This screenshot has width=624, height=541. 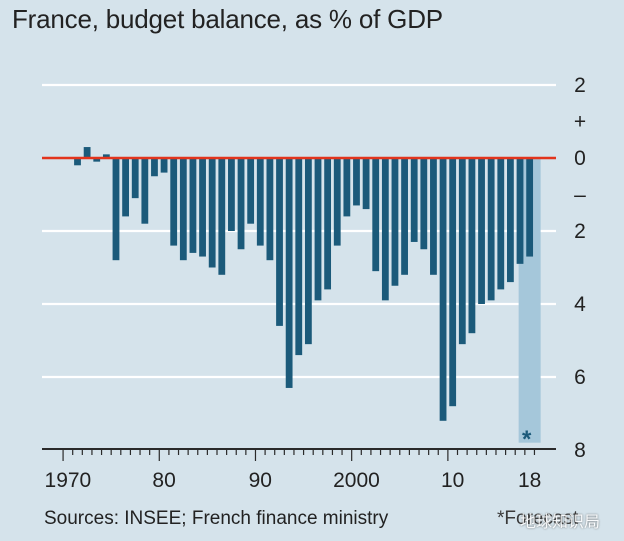 What do you see at coordinates (145, 191) in the screenshot?
I see `bar-1978` at bounding box center [145, 191].